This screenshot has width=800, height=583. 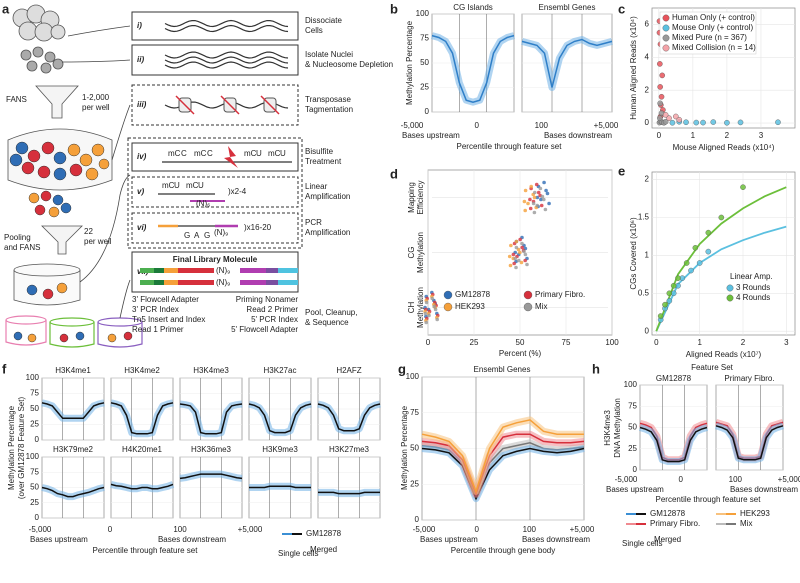 What do you see at coordinates (327, 232) in the screenshot?
I see `step-label: Amplification` at bounding box center [327, 232].